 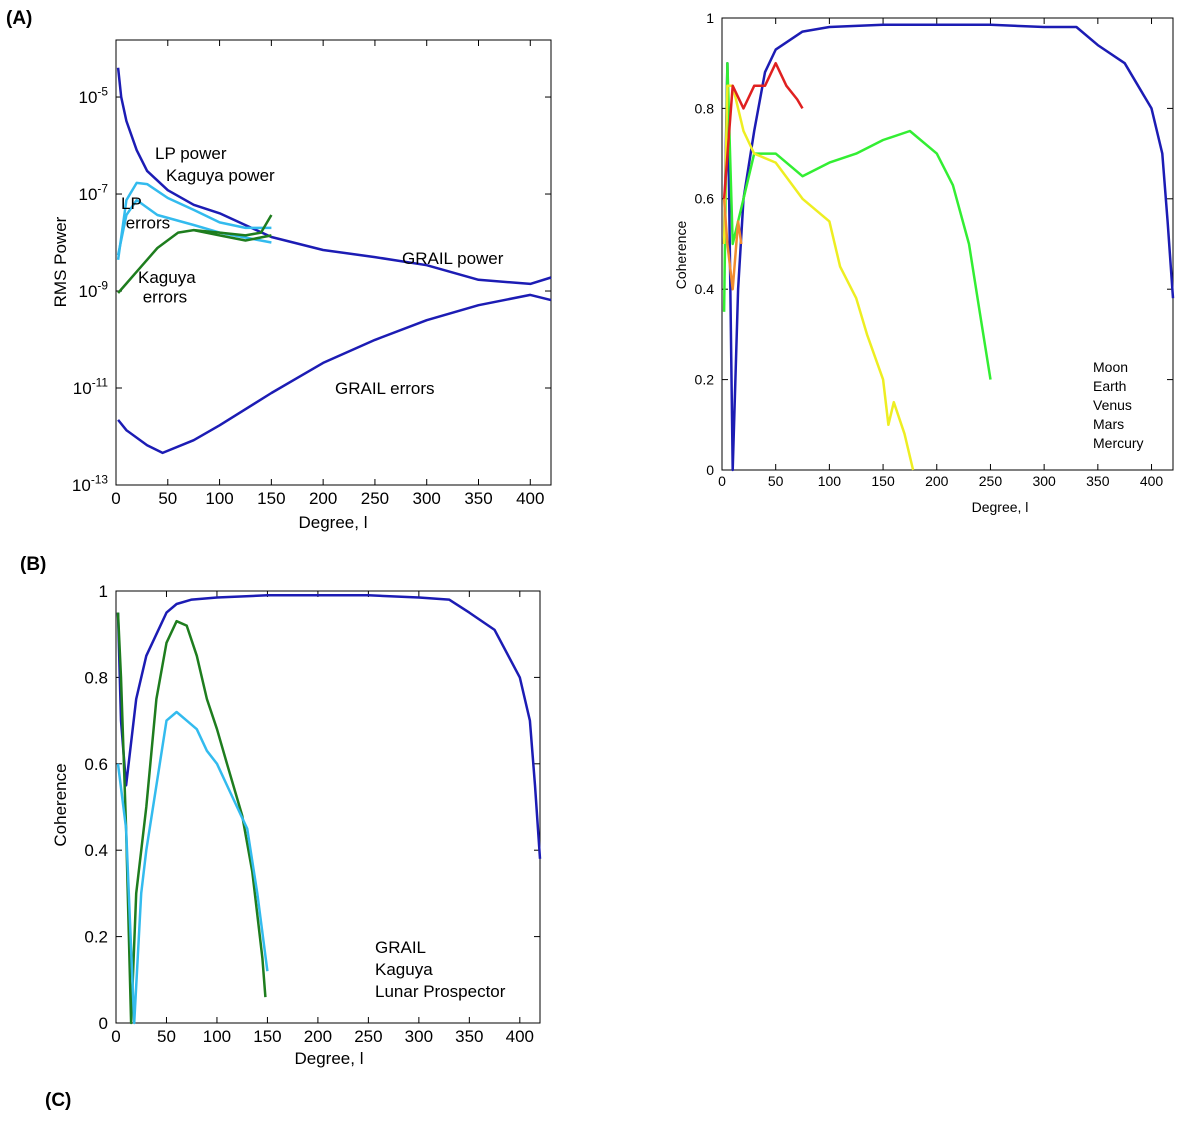 I want to click on legend-label: Venus, so click(x=1112, y=405).